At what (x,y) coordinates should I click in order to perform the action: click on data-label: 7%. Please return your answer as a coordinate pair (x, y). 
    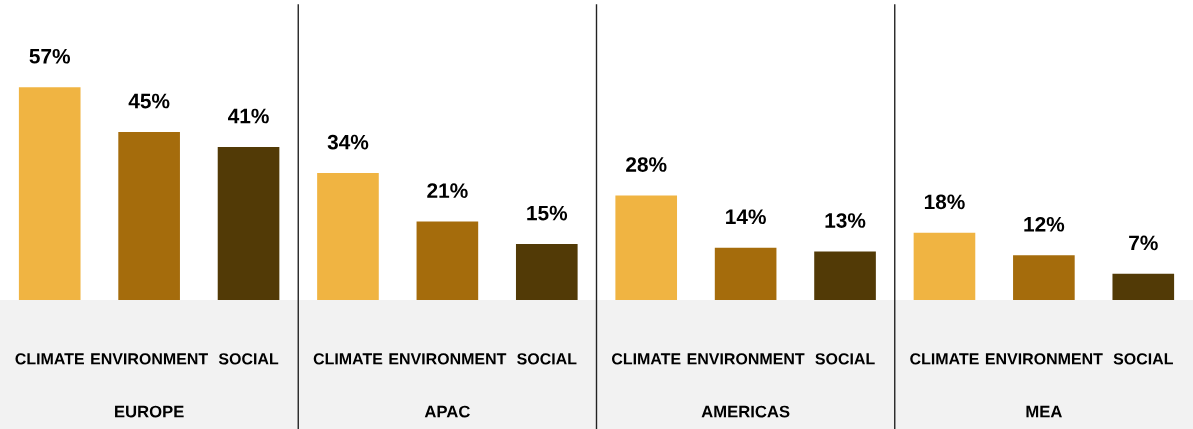
    Looking at the image, I should click on (1143, 243).